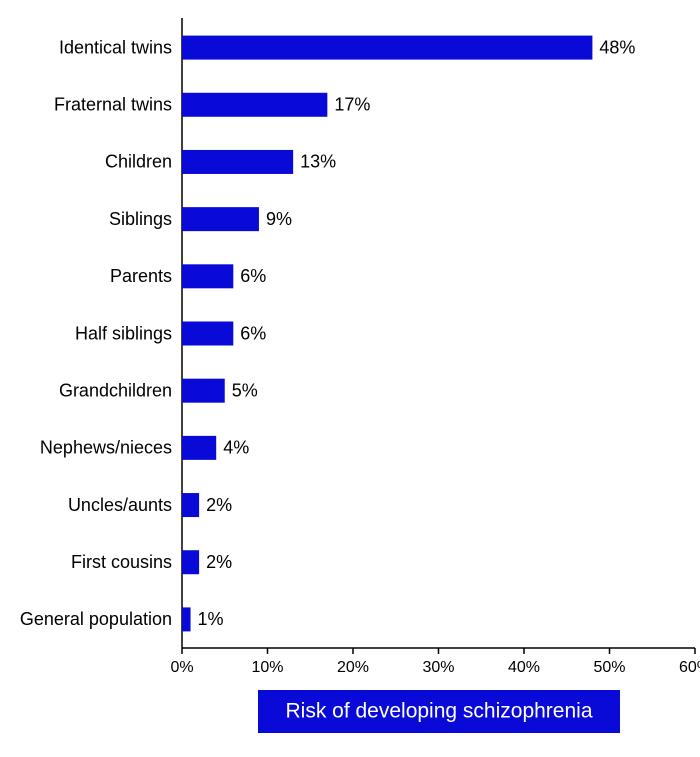 Image resolution: width=700 pixels, height=757 pixels. What do you see at coordinates (113, 105) in the screenshot?
I see `y-tick-label: Fraternal twins` at bounding box center [113, 105].